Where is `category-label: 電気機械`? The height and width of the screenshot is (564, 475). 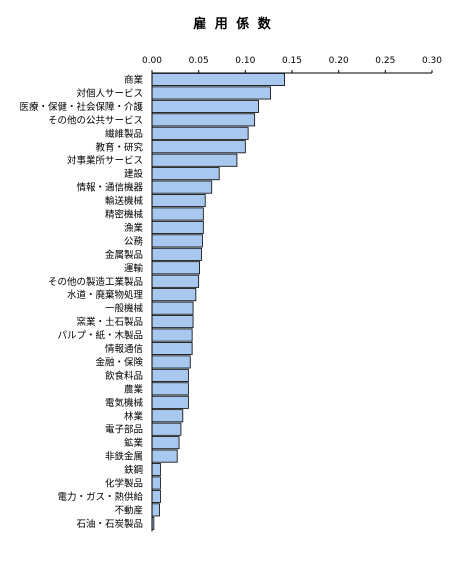
category-label: 電気機械 is located at coordinates (124, 403).